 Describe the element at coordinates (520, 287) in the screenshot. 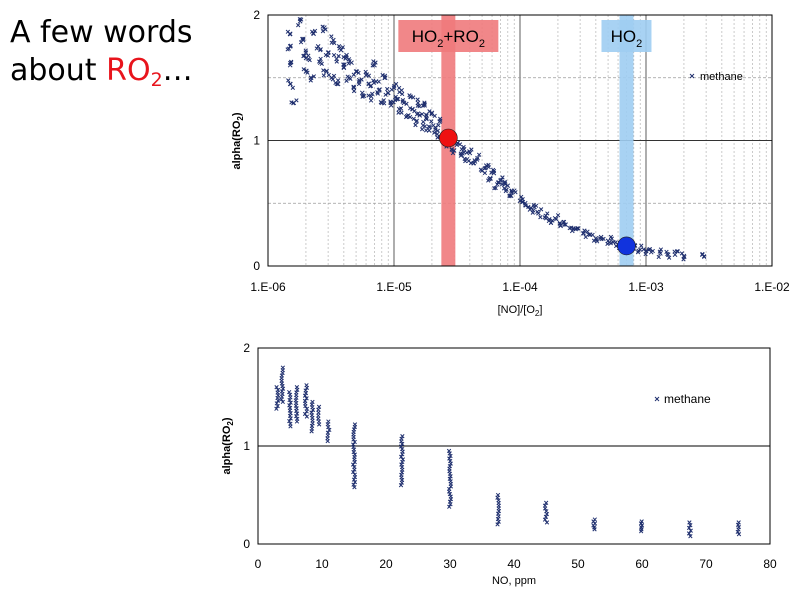

I see `top-chart-x-ticks: 1.E-06 1.E-05 1.E-04 1.E-03 1.E-02` at that location.